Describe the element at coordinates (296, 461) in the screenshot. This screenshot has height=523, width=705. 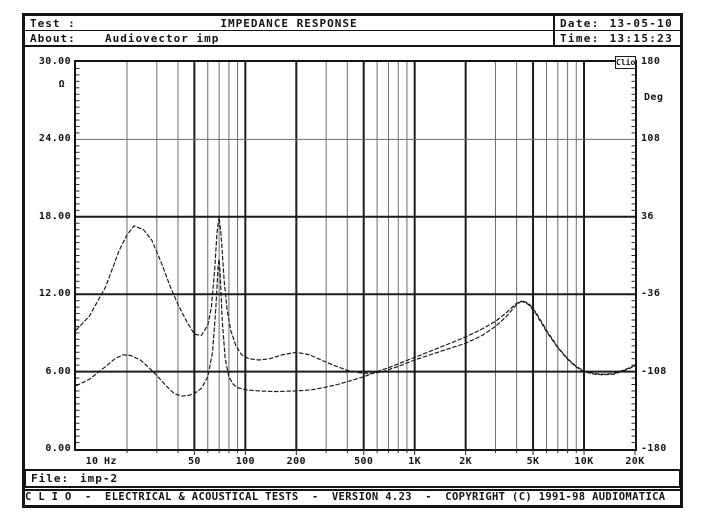
I see `x-axis-tick-label: 200` at that location.